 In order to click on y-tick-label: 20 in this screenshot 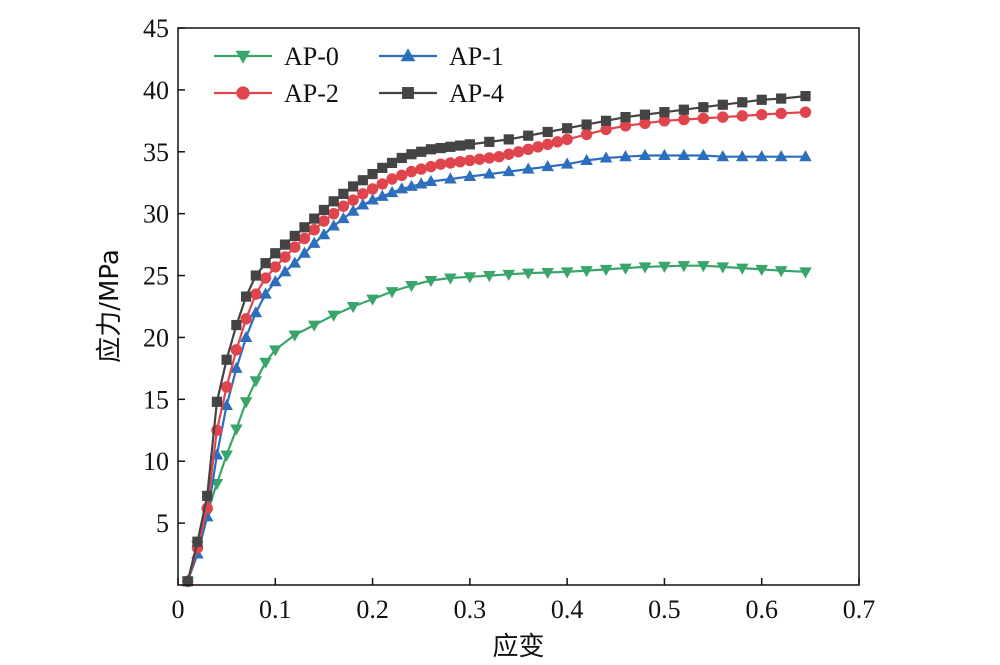, I will do `click(156, 337)`.